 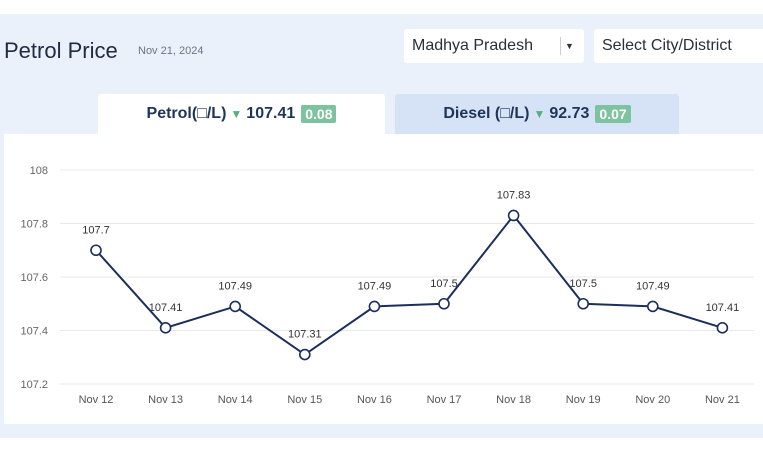 I want to click on x-tick-label: Nov 14, so click(x=235, y=400).